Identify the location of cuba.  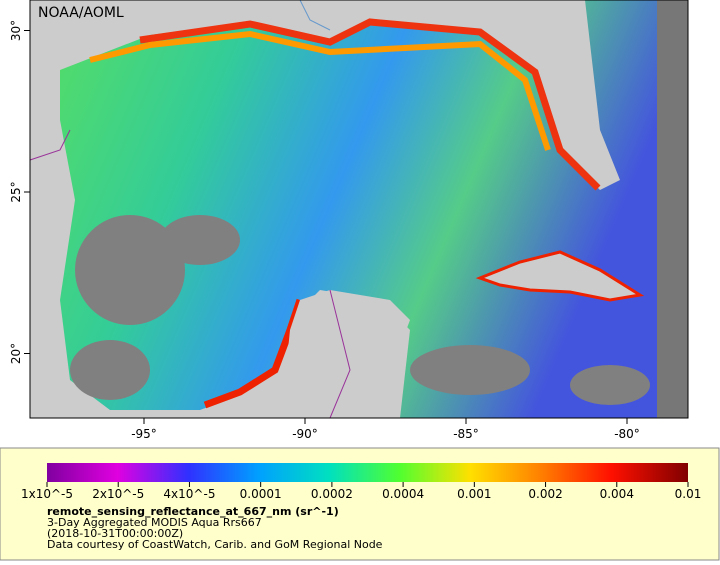
(560, 276).